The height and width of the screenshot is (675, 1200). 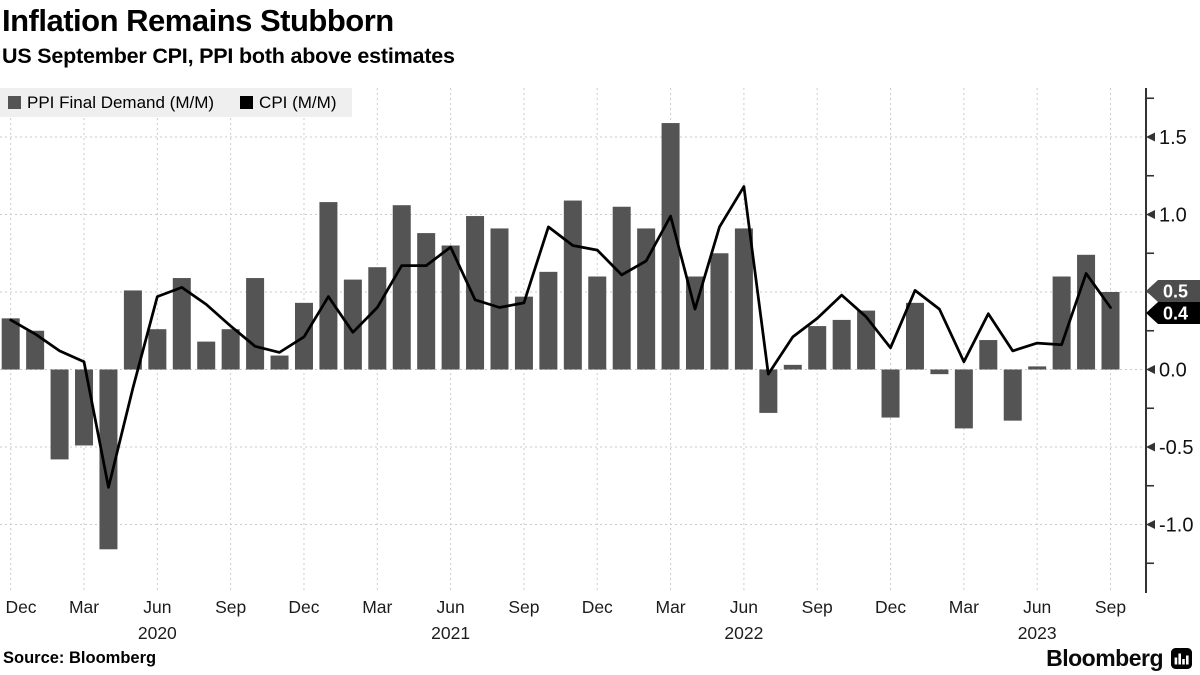 What do you see at coordinates (1104, 658) in the screenshot?
I see `bloomberg-wordmark: Bloomberg` at bounding box center [1104, 658].